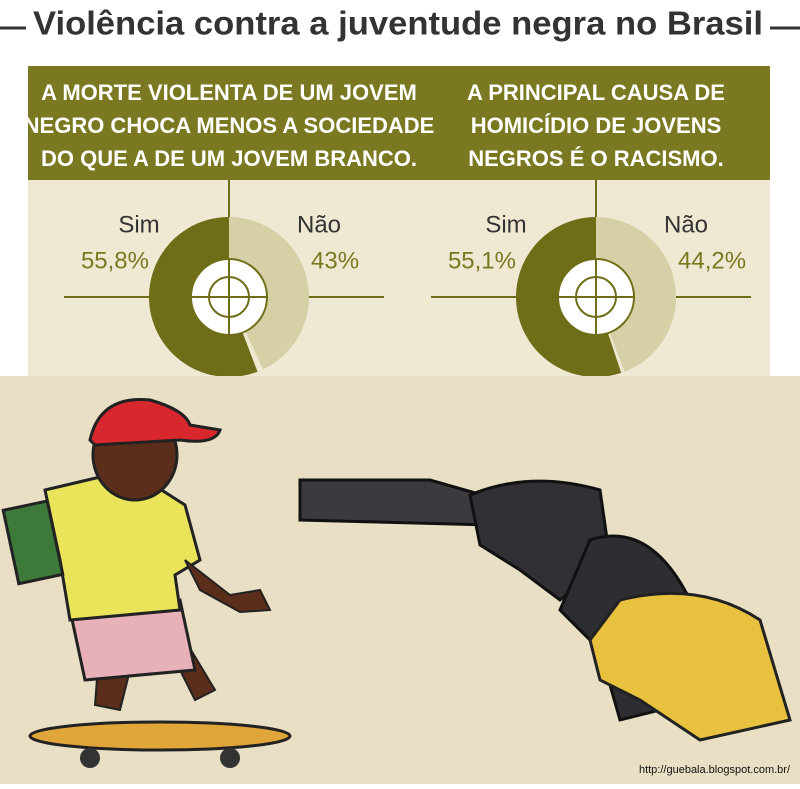 This screenshot has height=789, width=800. I want to click on arm, so click(228, 586).